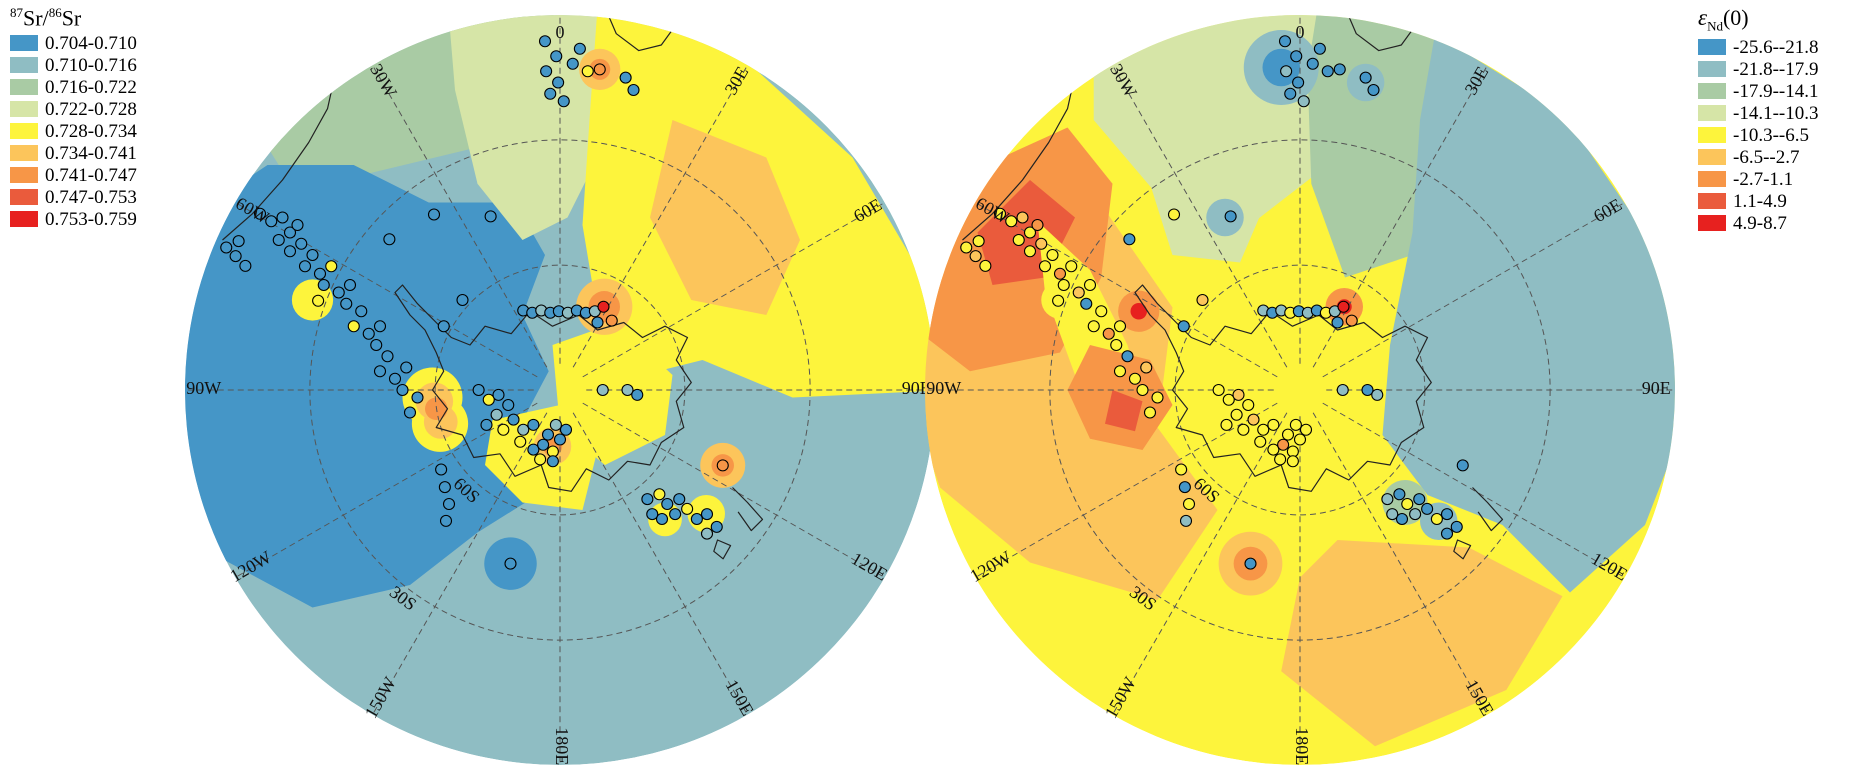  What do you see at coordinates (1283, 388) in the screenshot?
I see `antarctica-coastline` at bounding box center [1283, 388].